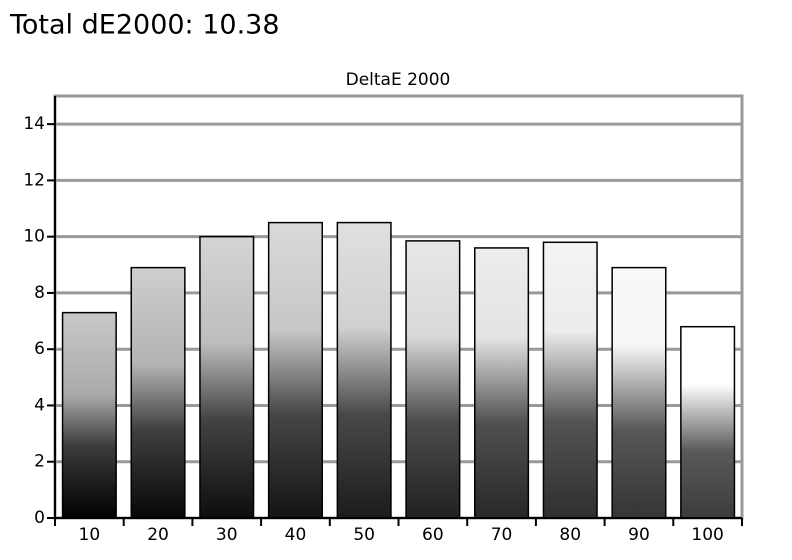  What do you see at coordinates (34, 180) in the screenshot?
I see `y-tick-label: 12` at bounding box center [34, 180].